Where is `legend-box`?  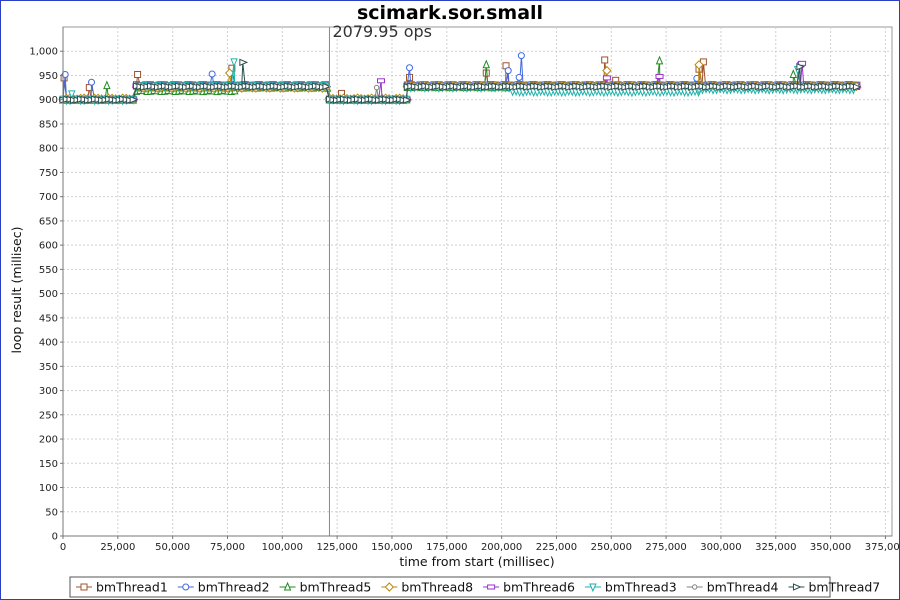 legend-box is located at coordinates (450, 587).